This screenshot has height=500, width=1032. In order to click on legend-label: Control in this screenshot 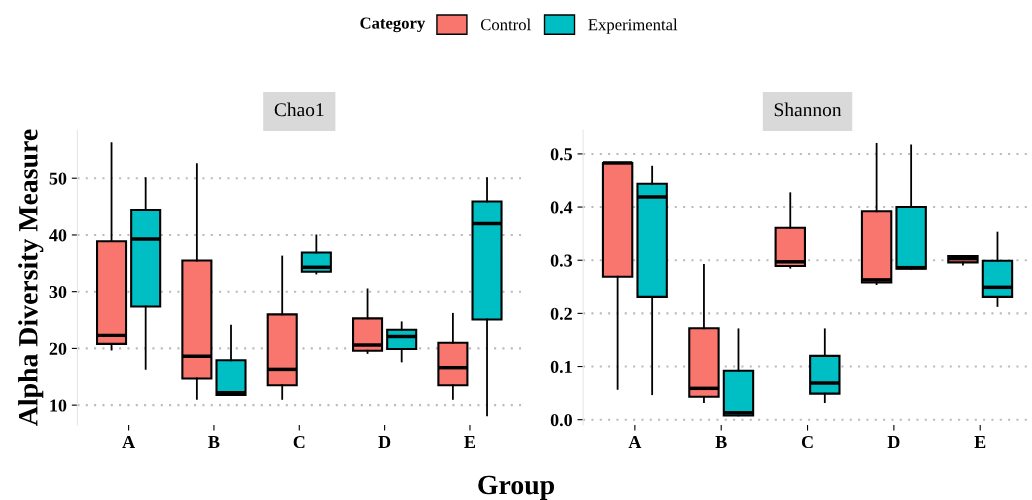, I will do `click(505, 24)`.